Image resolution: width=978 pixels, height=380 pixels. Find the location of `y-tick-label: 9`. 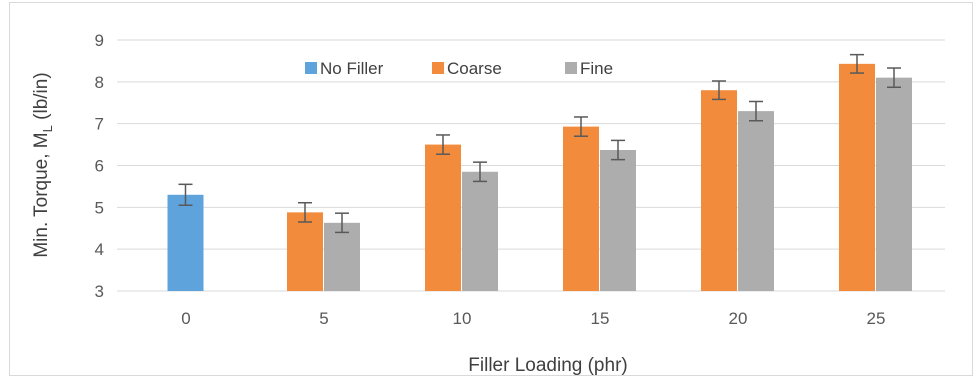

y-tick-label: 9 is located at coordinates (99, 40).